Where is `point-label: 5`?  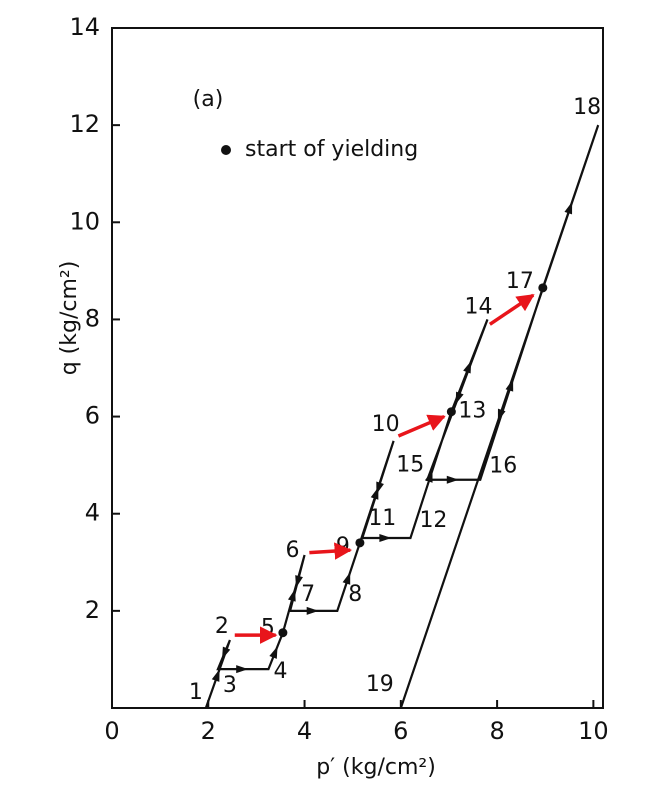 point-label: 5 is located at coordinates (268, 628).